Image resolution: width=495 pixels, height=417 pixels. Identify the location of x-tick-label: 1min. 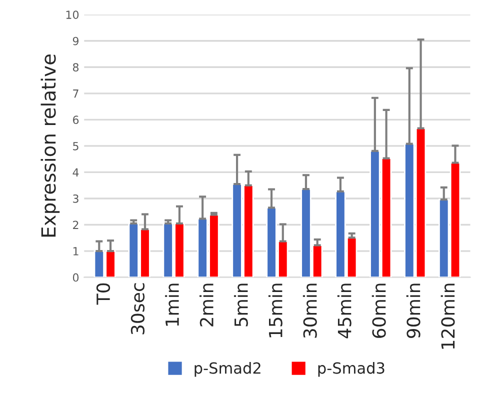
(172, 305).